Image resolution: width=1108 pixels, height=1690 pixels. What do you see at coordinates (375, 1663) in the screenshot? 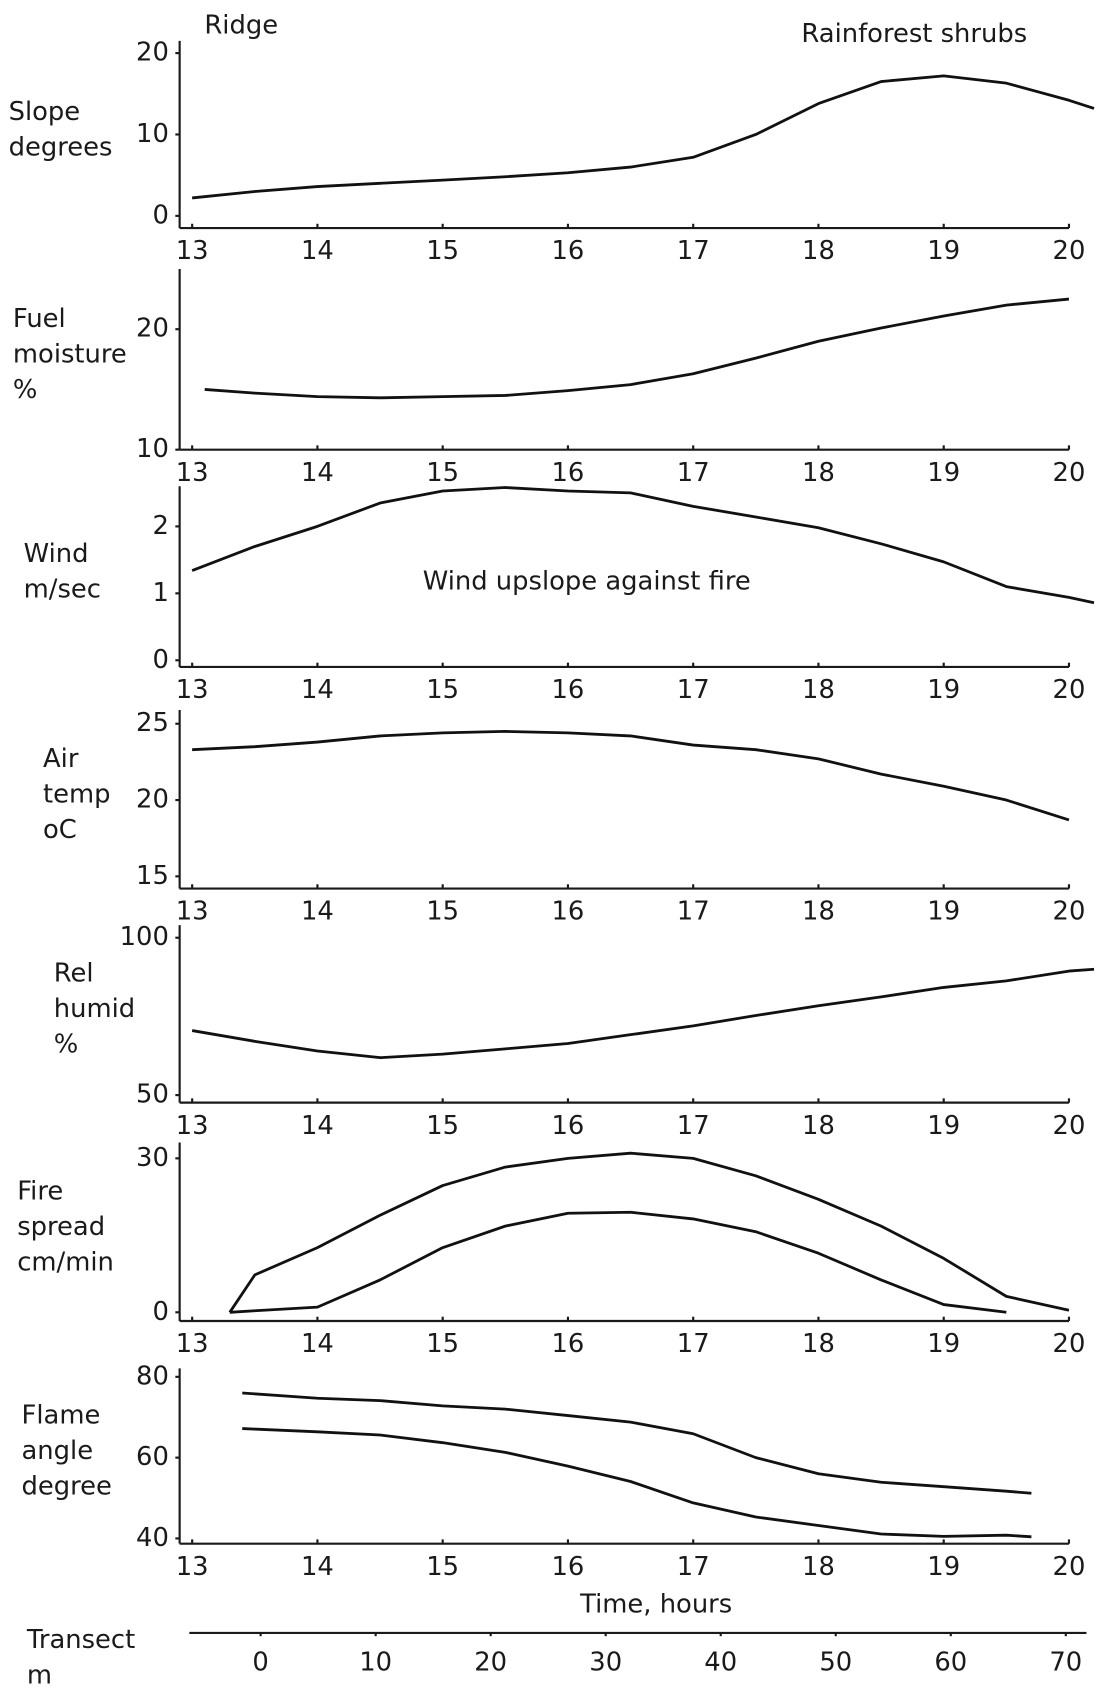
I see `transect-tick-label: 10` at bounding box center [375, 1663].